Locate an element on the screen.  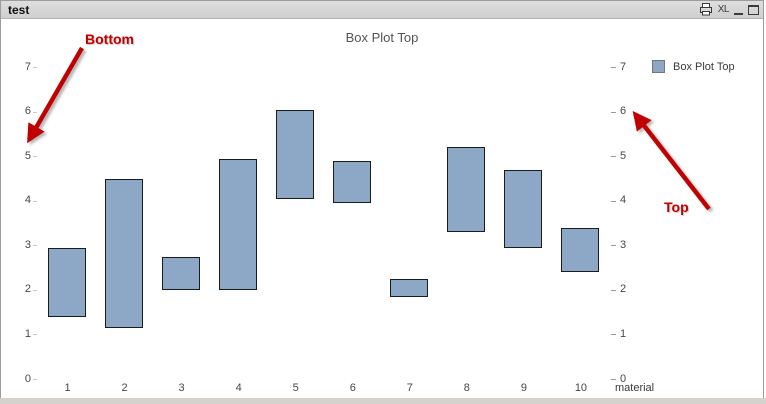
x-tick-label: 9 is located at coordinates (523, 388).